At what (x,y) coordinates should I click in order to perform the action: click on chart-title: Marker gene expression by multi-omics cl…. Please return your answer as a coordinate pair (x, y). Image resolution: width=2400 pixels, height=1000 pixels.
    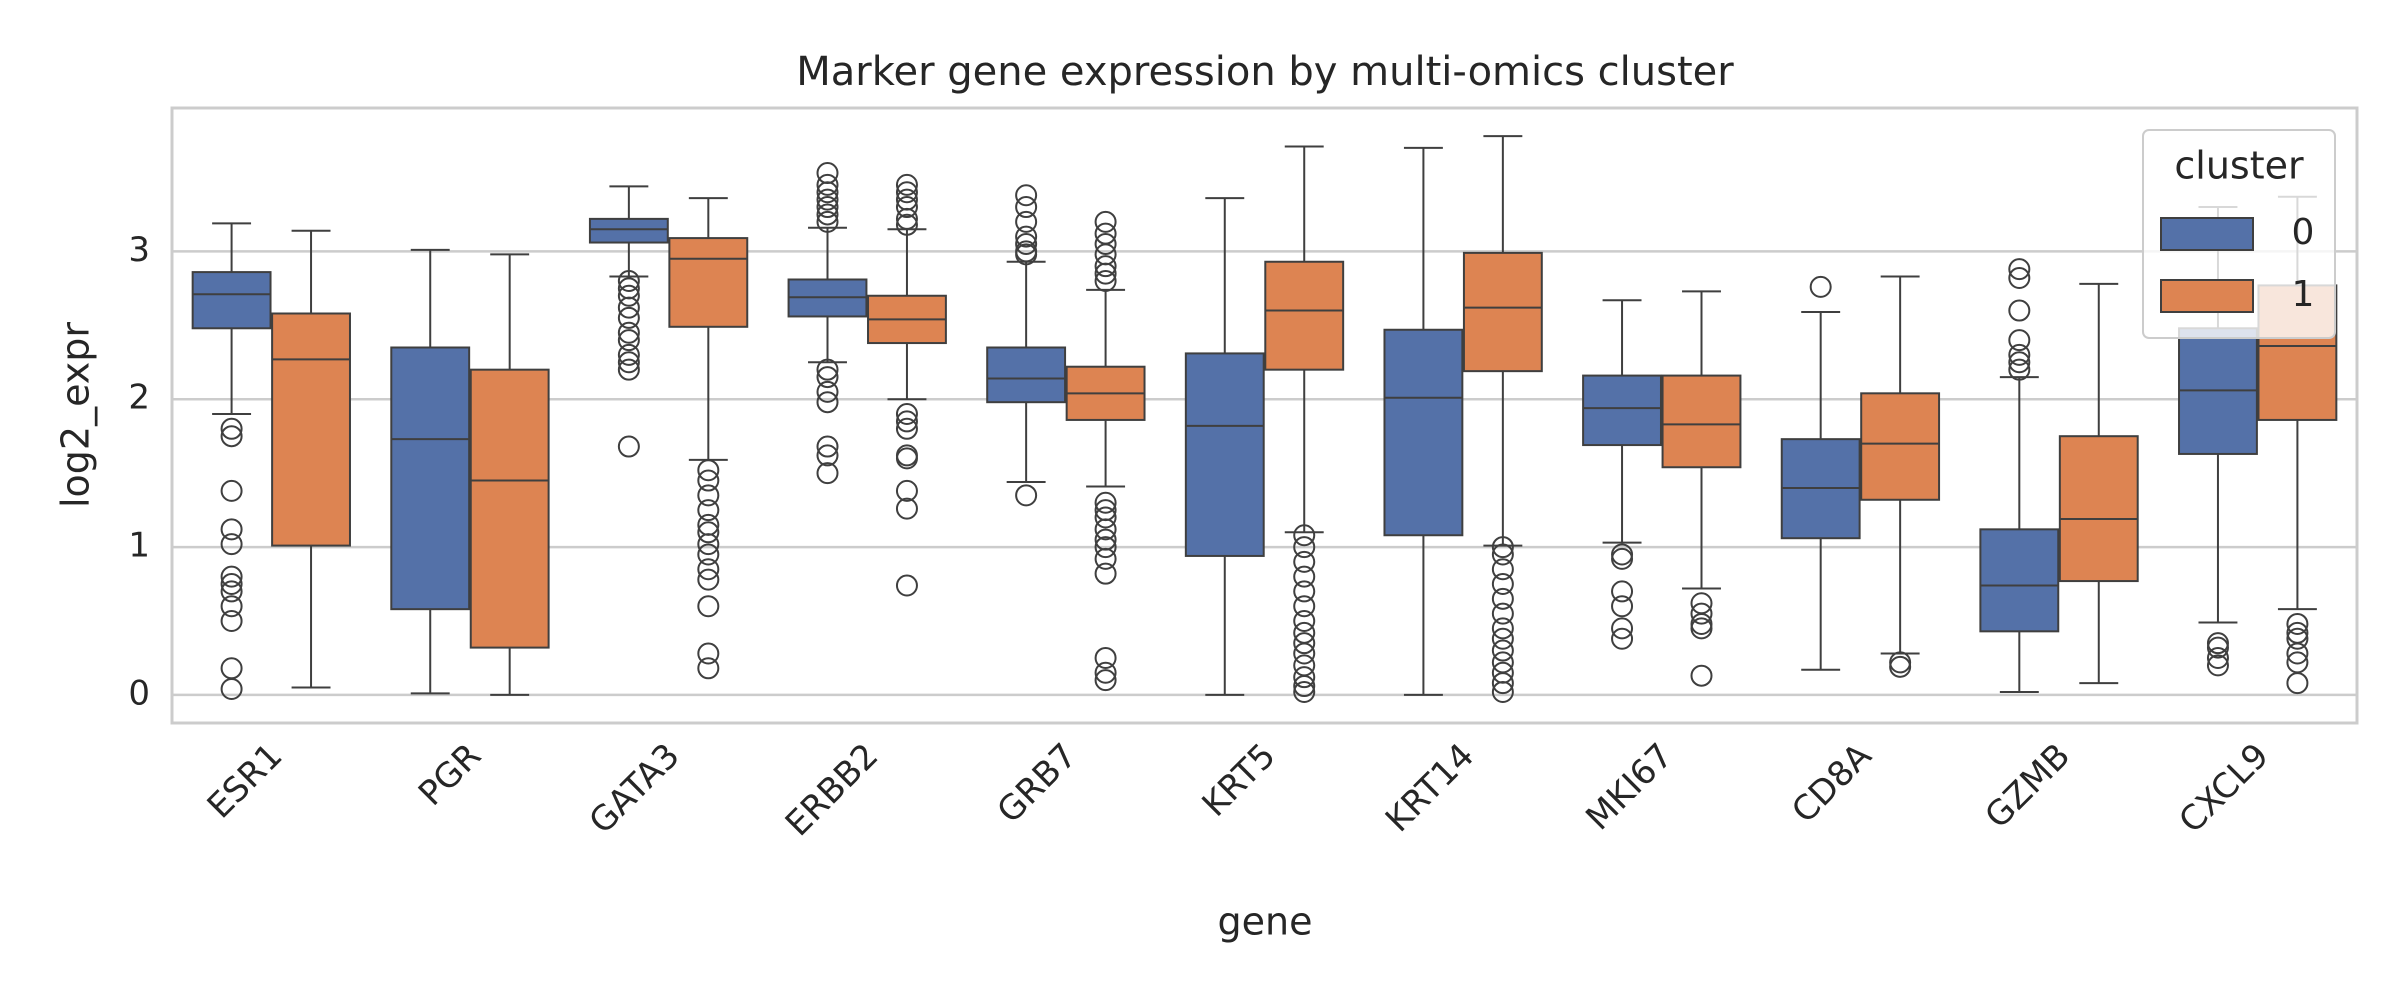
    Looking at the image, I should click on (1265, 72).